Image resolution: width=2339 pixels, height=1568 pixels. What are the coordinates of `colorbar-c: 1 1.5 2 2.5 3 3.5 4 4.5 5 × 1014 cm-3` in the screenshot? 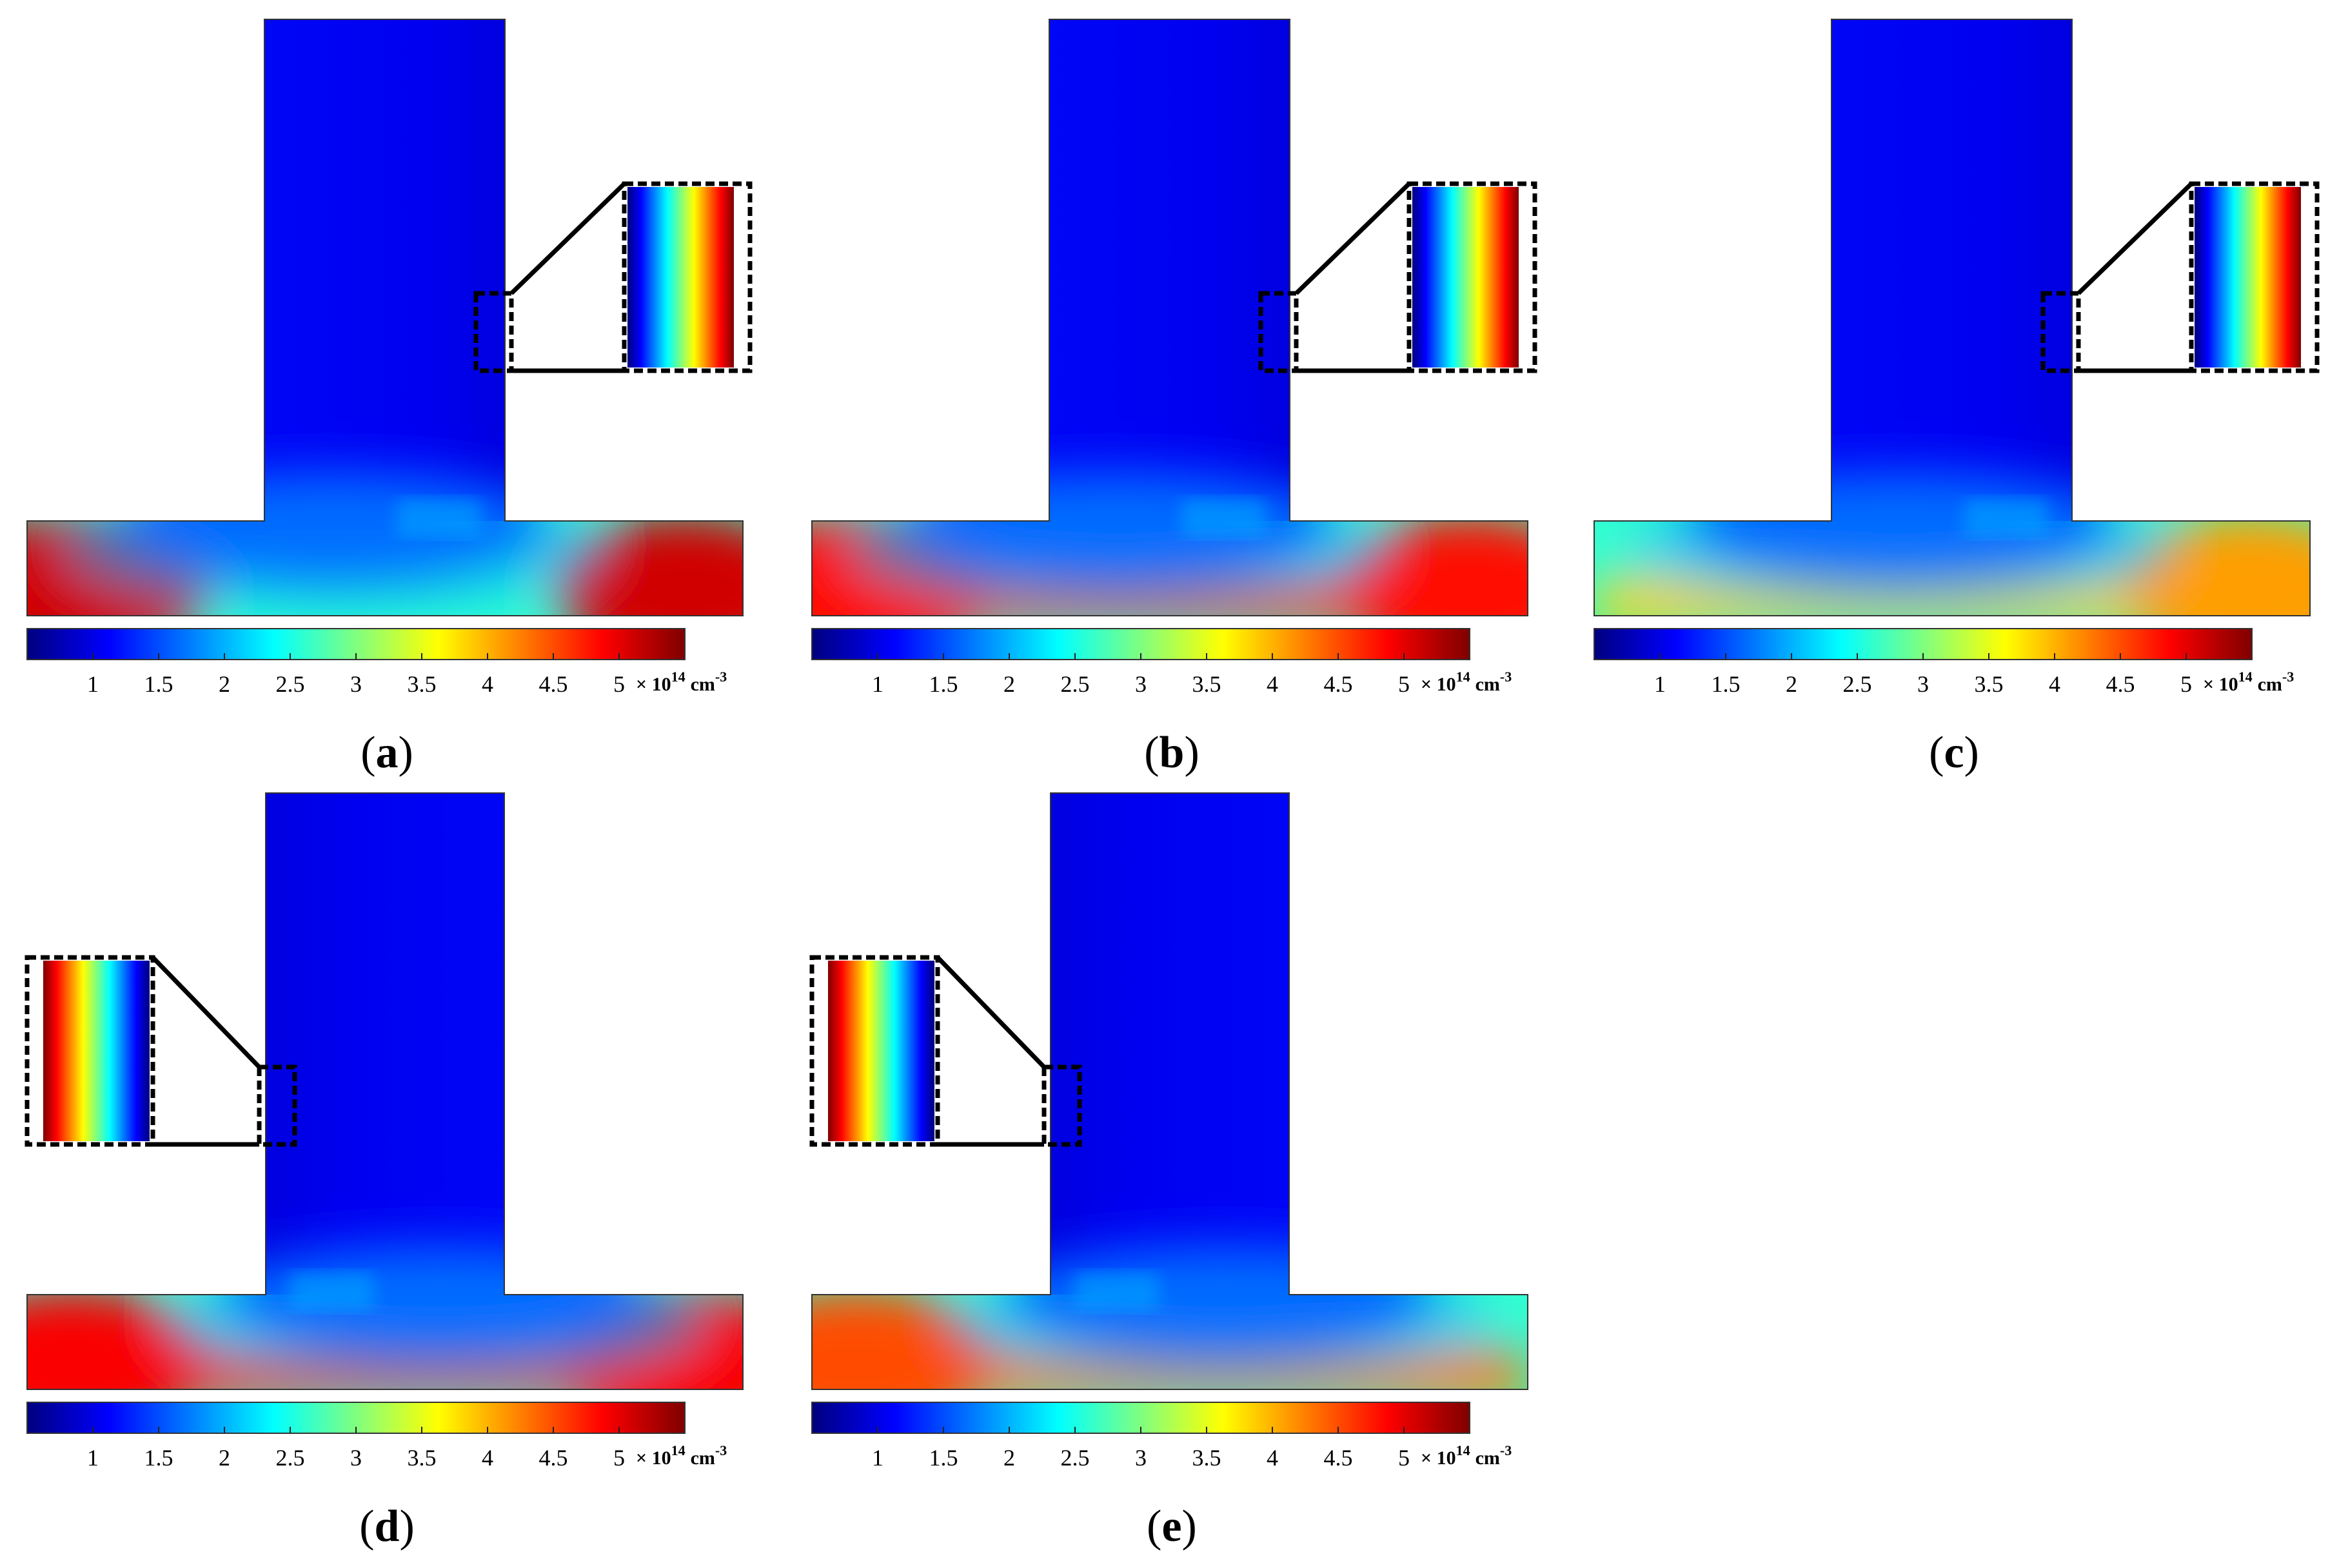 It's located at (1944, 662).